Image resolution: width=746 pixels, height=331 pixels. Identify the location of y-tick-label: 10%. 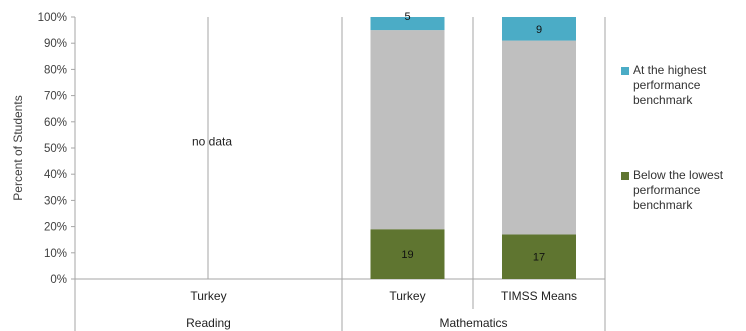
(55, 254).